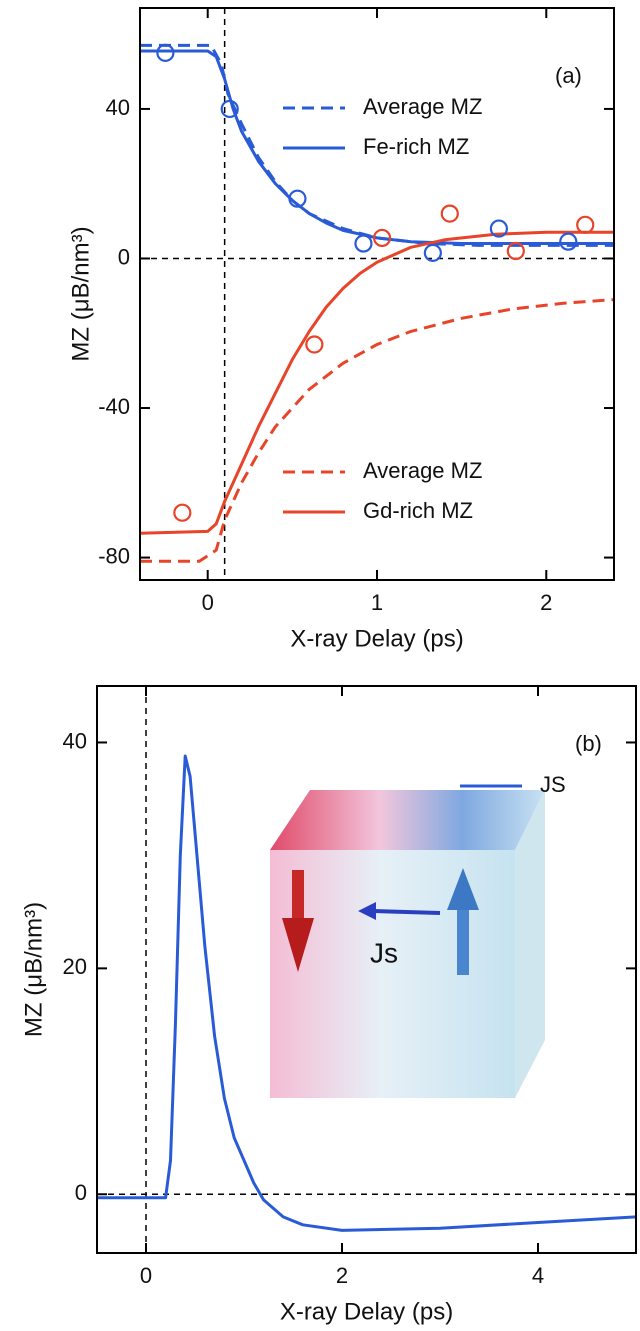  Describe the element at coordinates (384, 952) in the screenshot. I see `inset-label: Js` at that location.